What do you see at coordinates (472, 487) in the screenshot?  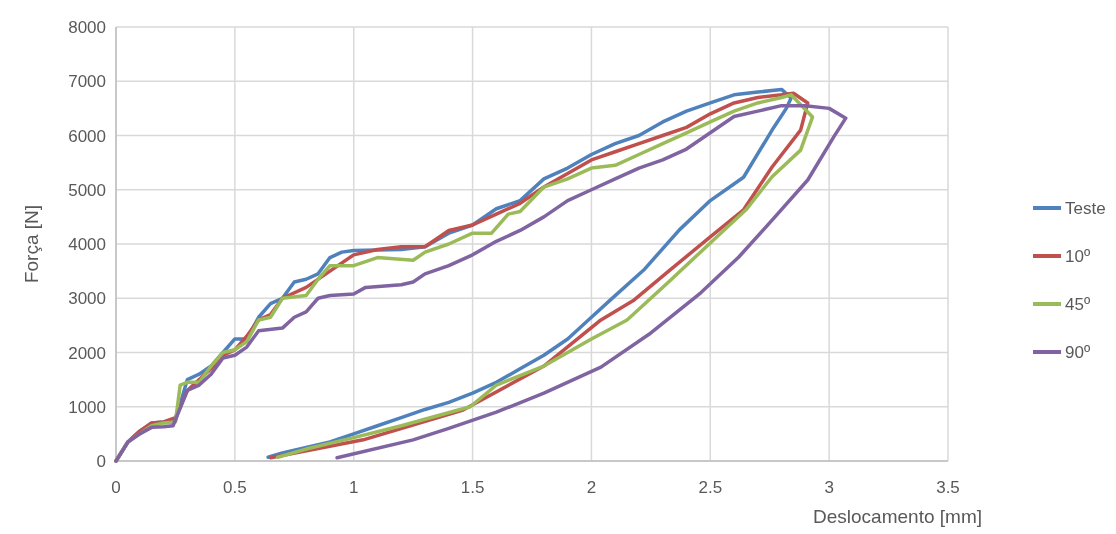 I see `x-tick-label: 1.5` at bounding box center [472, 487].